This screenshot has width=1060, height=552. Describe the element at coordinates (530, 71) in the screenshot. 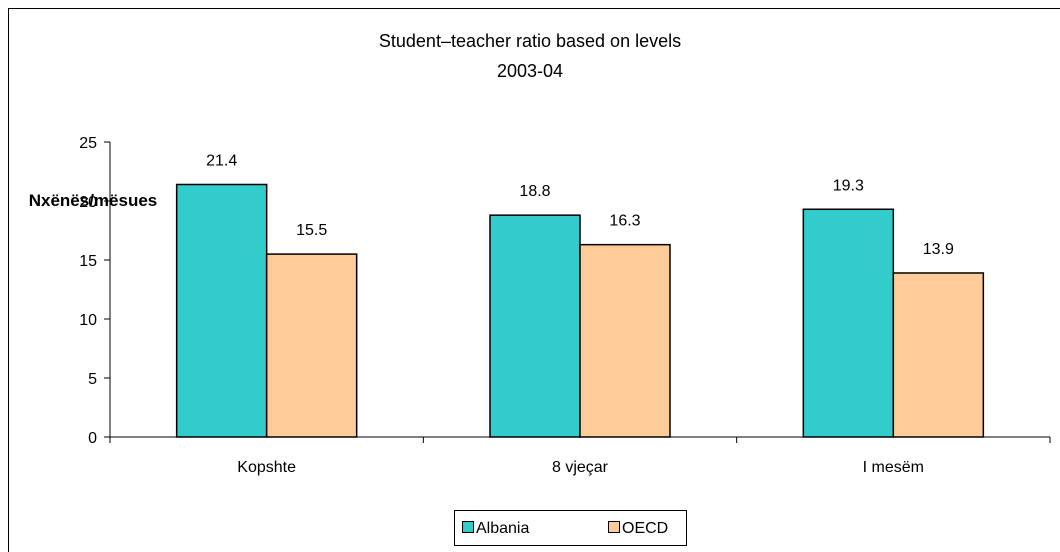

I see `chart-subtitle: 2003-04` at that location.